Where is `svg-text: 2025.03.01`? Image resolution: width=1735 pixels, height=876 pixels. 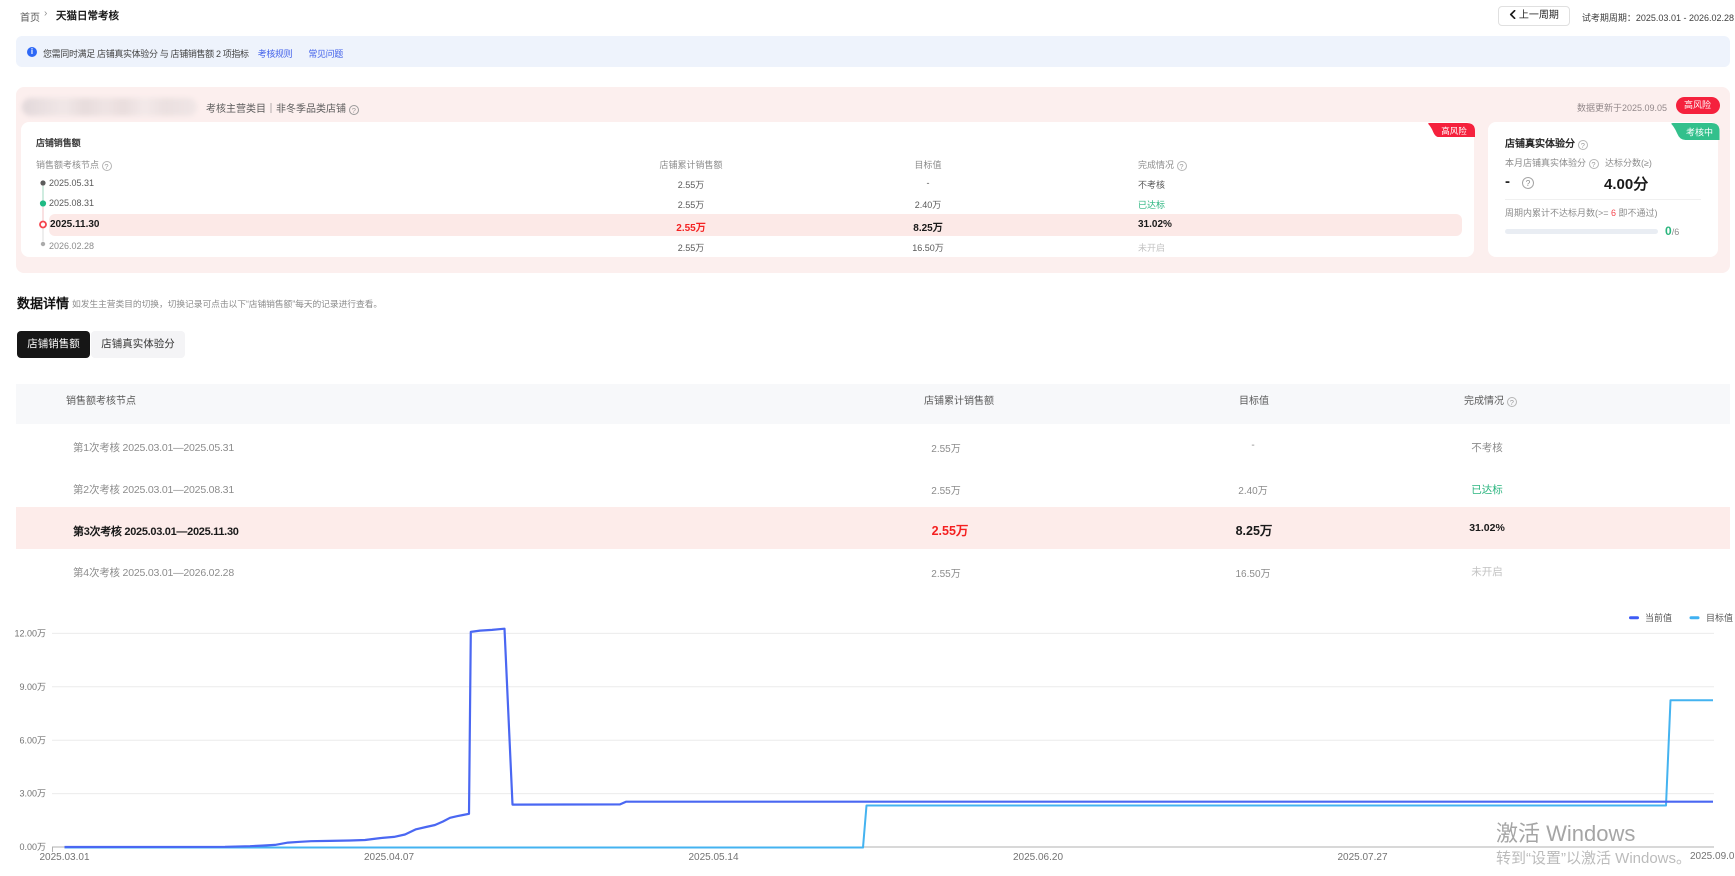
svg-text: 2025.03.01 is located at coordinates (64, 857).